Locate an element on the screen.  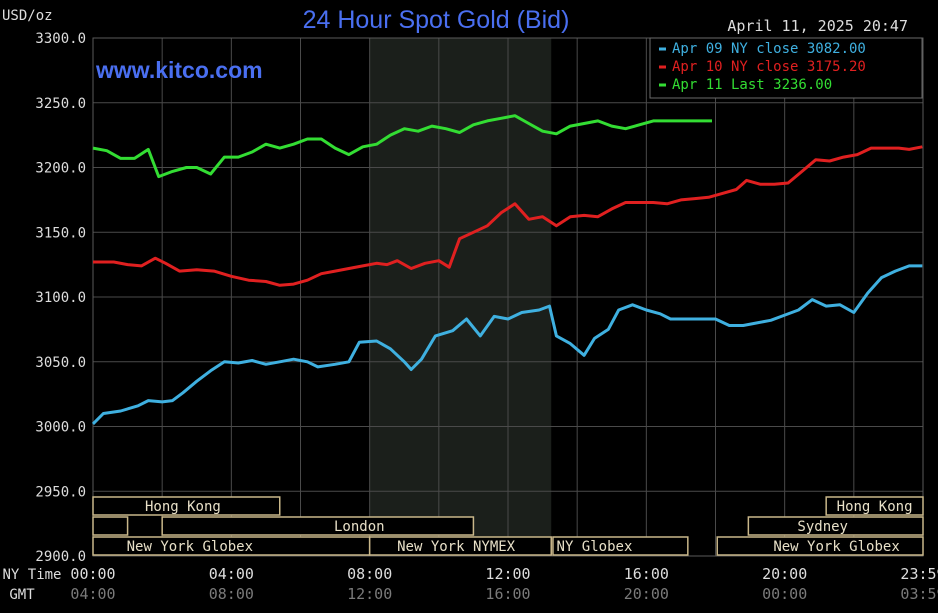
x-row-label-gmt: GMT is located at coordinates (22, 595).